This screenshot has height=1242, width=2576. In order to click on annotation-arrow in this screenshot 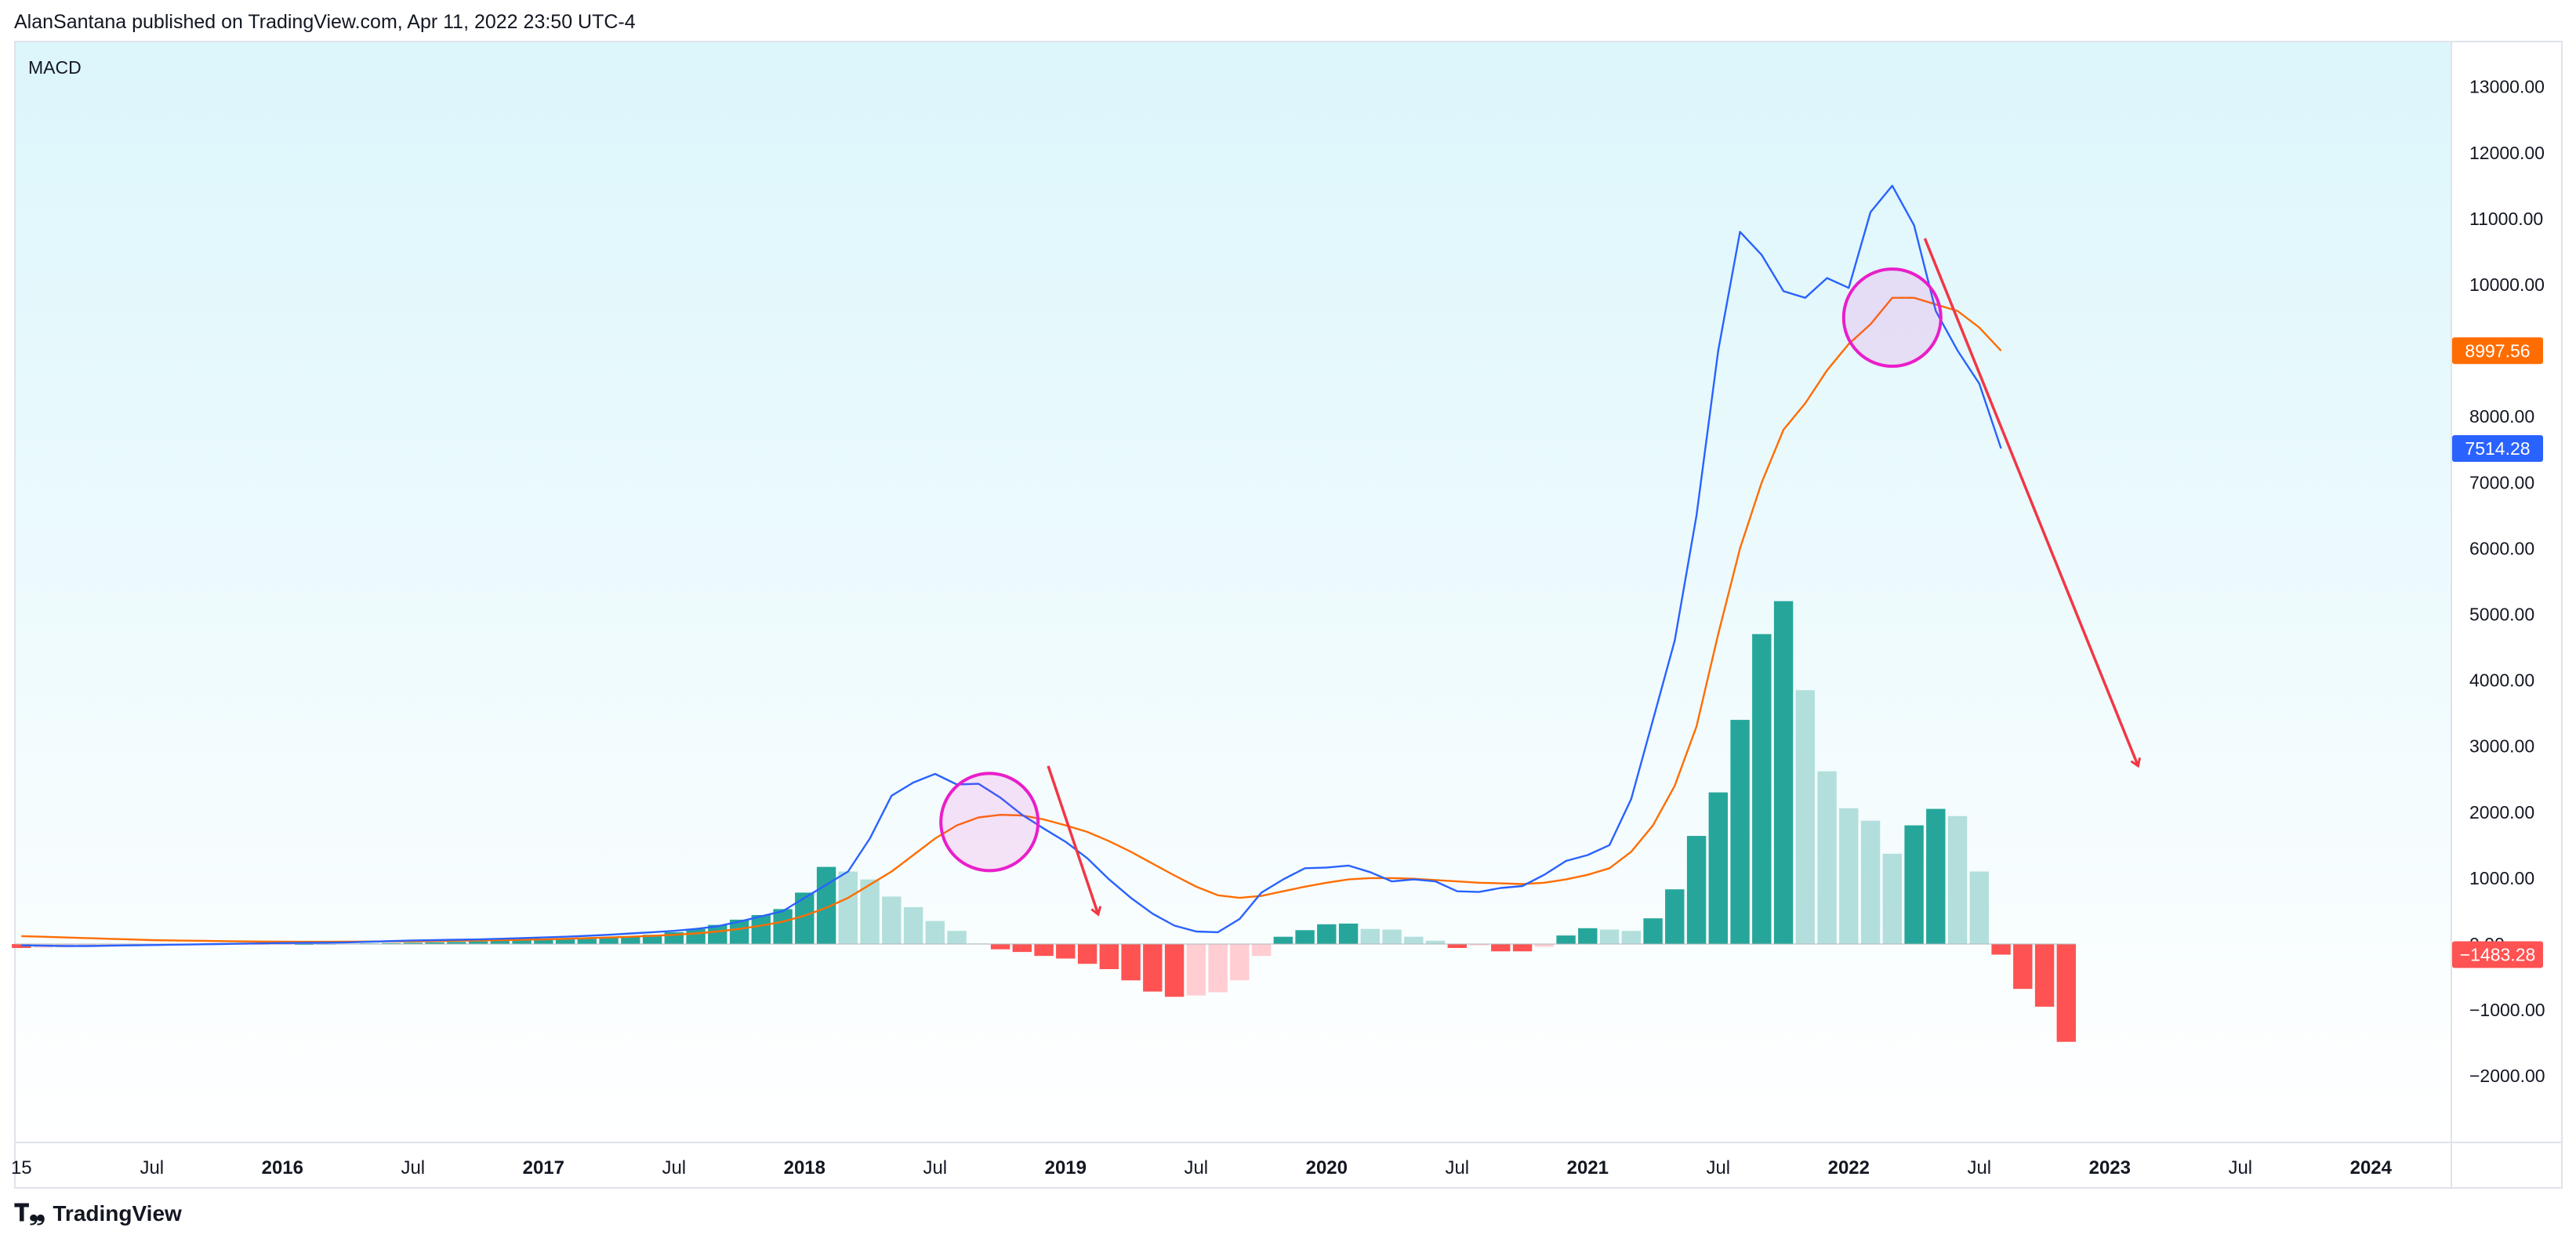, I will do `click(1072, 839)`.